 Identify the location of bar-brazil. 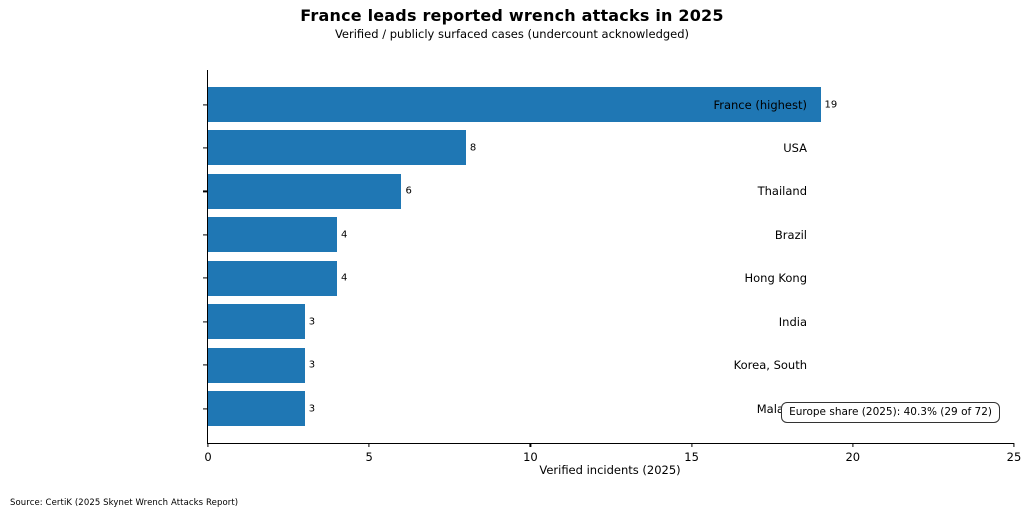
(272, 235).